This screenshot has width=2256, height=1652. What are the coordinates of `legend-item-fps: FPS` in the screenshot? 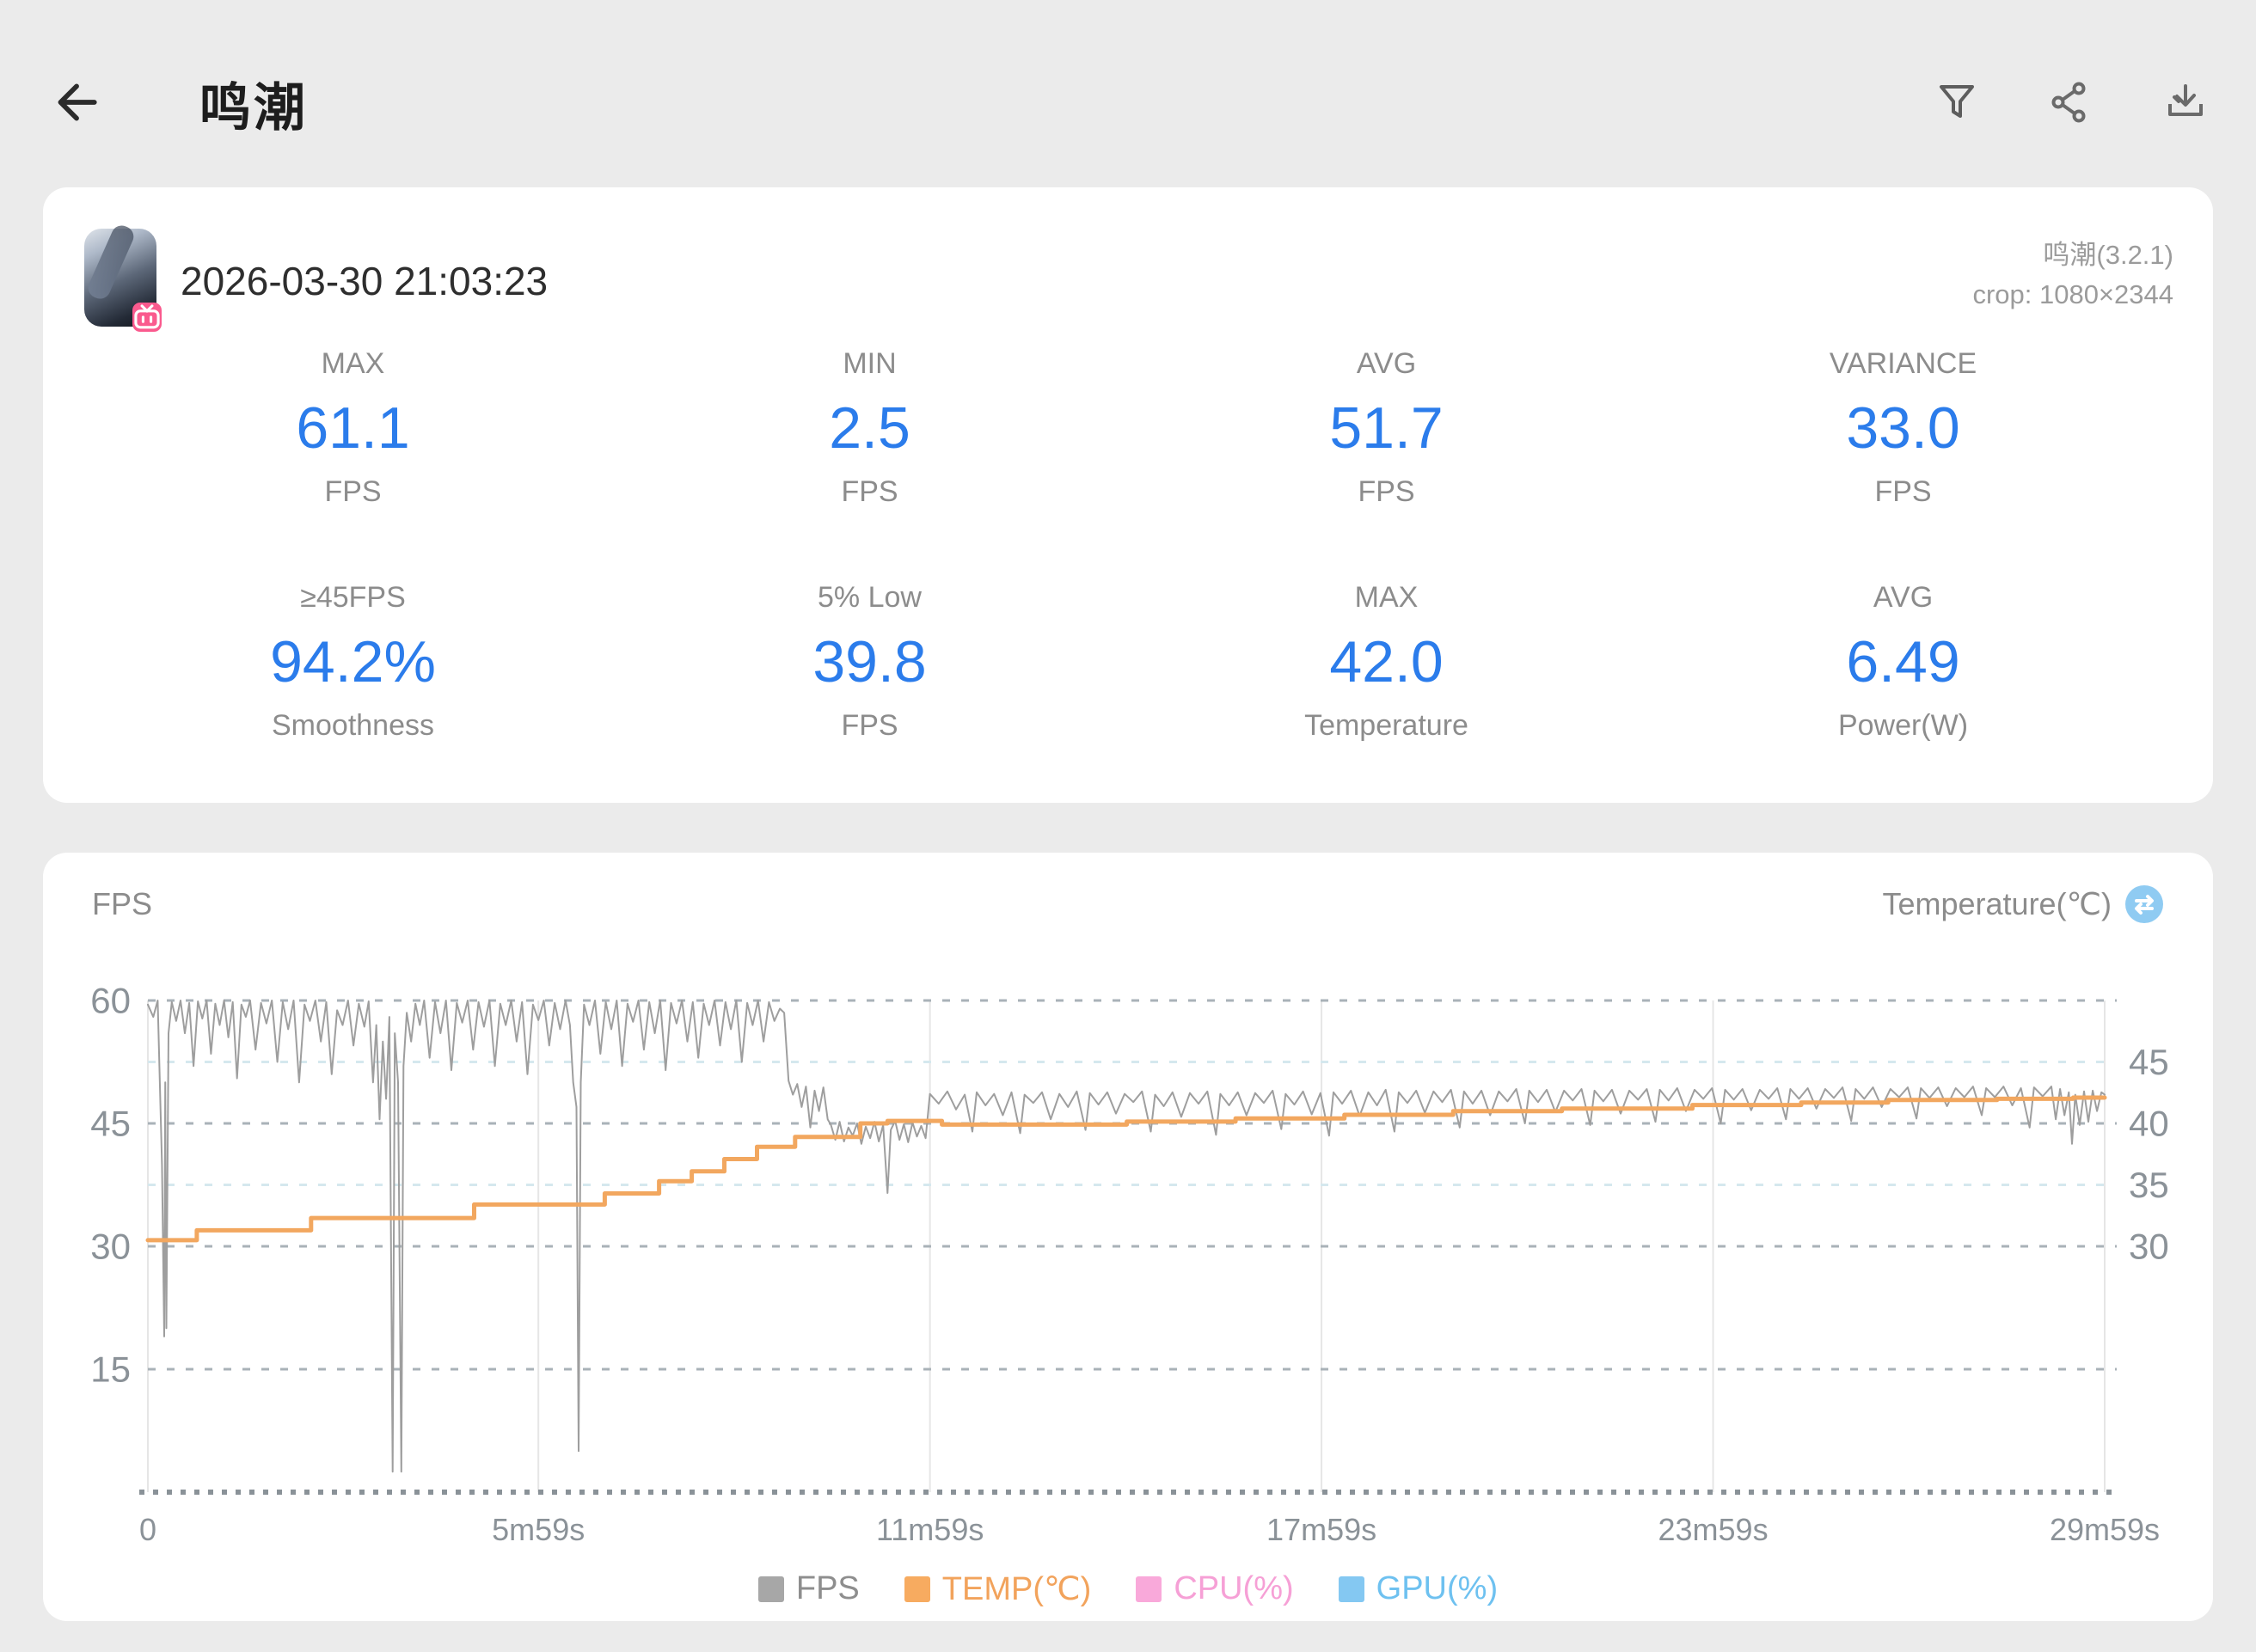 It's located at (808, 1588).